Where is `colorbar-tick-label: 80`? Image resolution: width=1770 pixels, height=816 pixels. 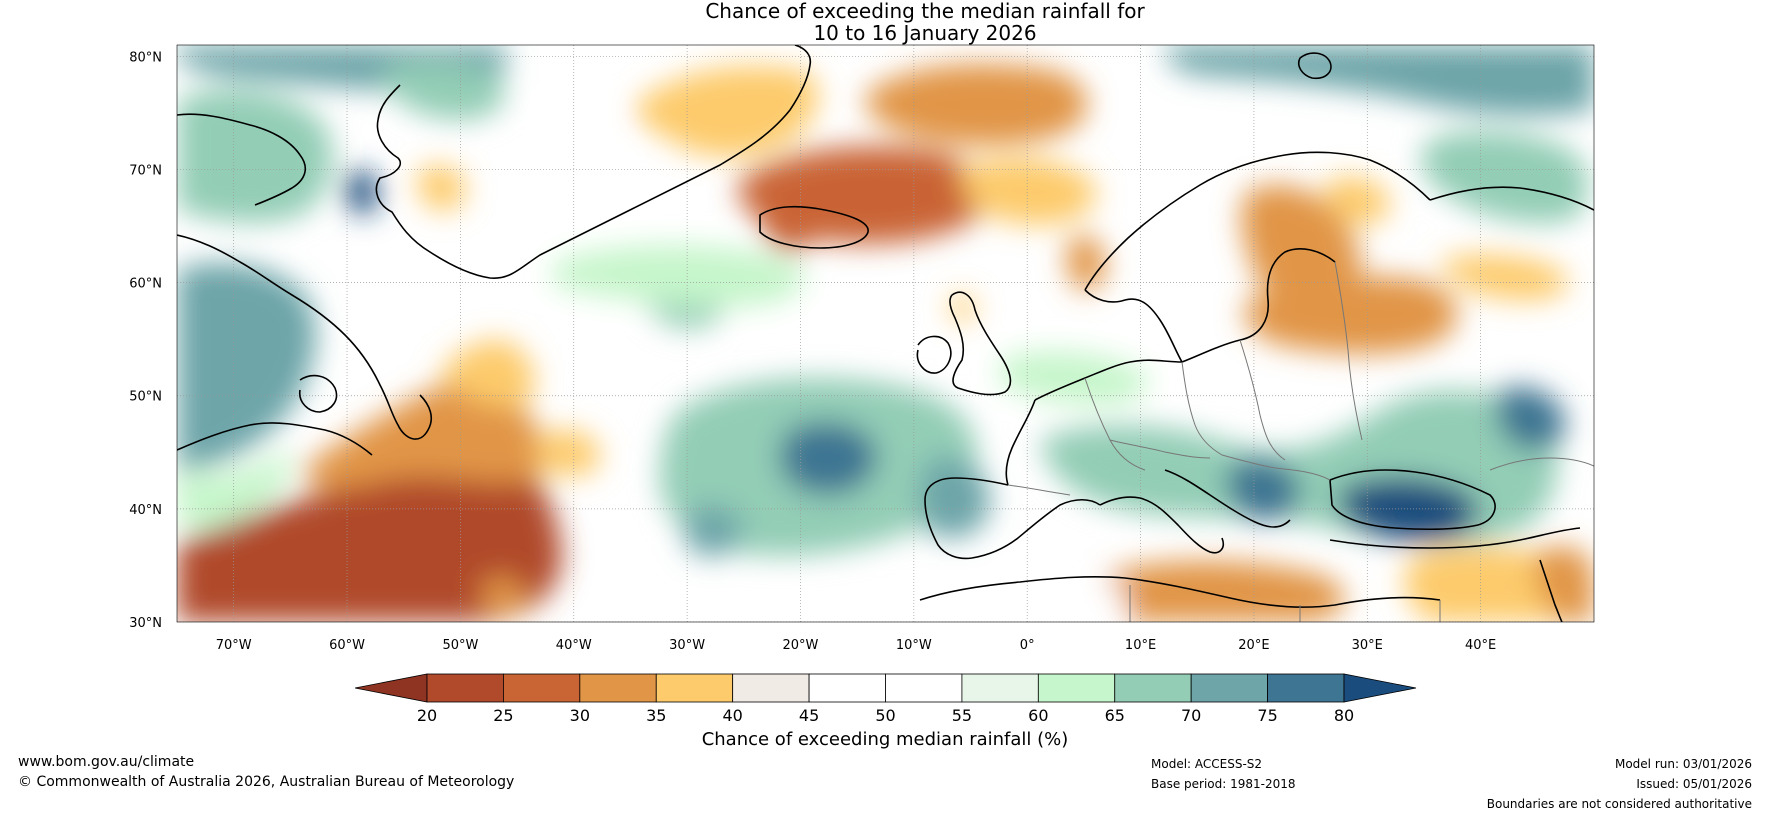
colorbar-tick-label: 80 is located at coordinates (1344, 715).